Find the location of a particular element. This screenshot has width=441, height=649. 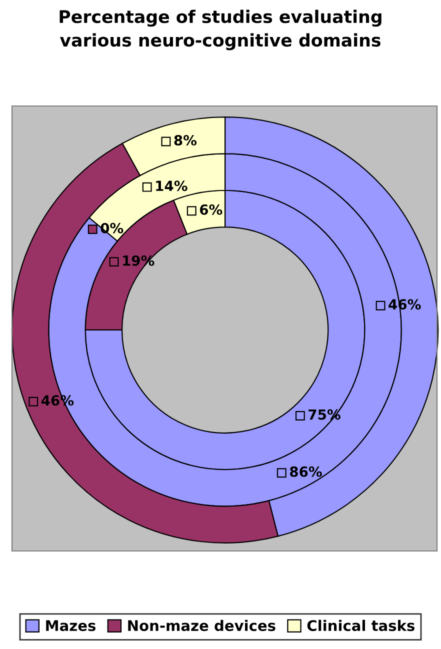

legend-label: Non-maze devices is located at coordinates (202, 626).